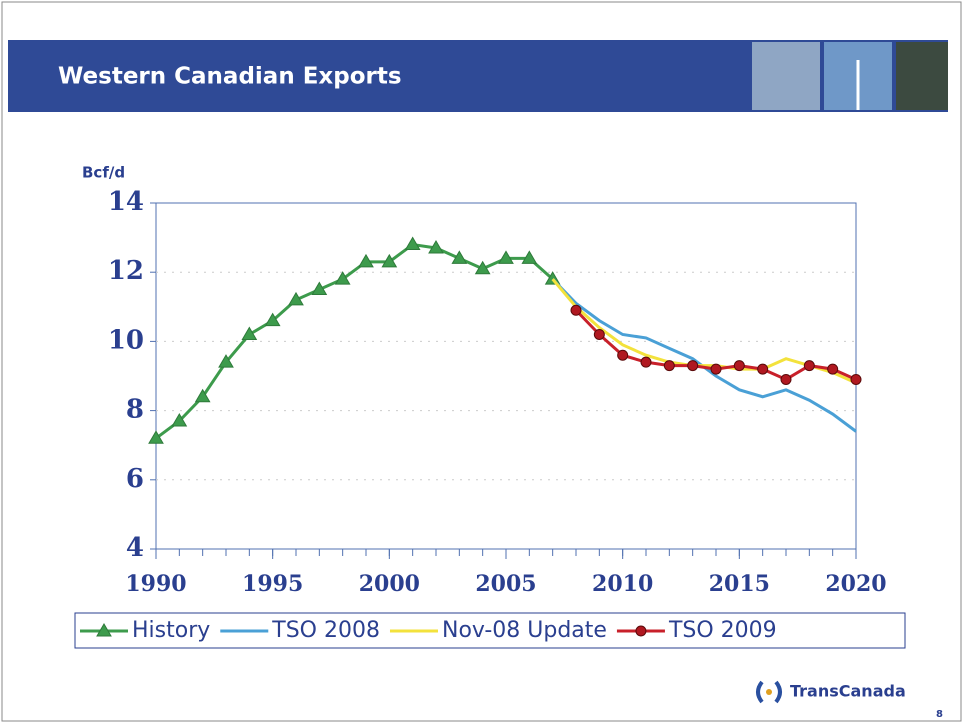 This screenshot has height=727, width=963. What do you see at coordinates (103, 173) in the screenshot?
I see `y-axis-label: Bcf/d` at bounding box center [103, 173].